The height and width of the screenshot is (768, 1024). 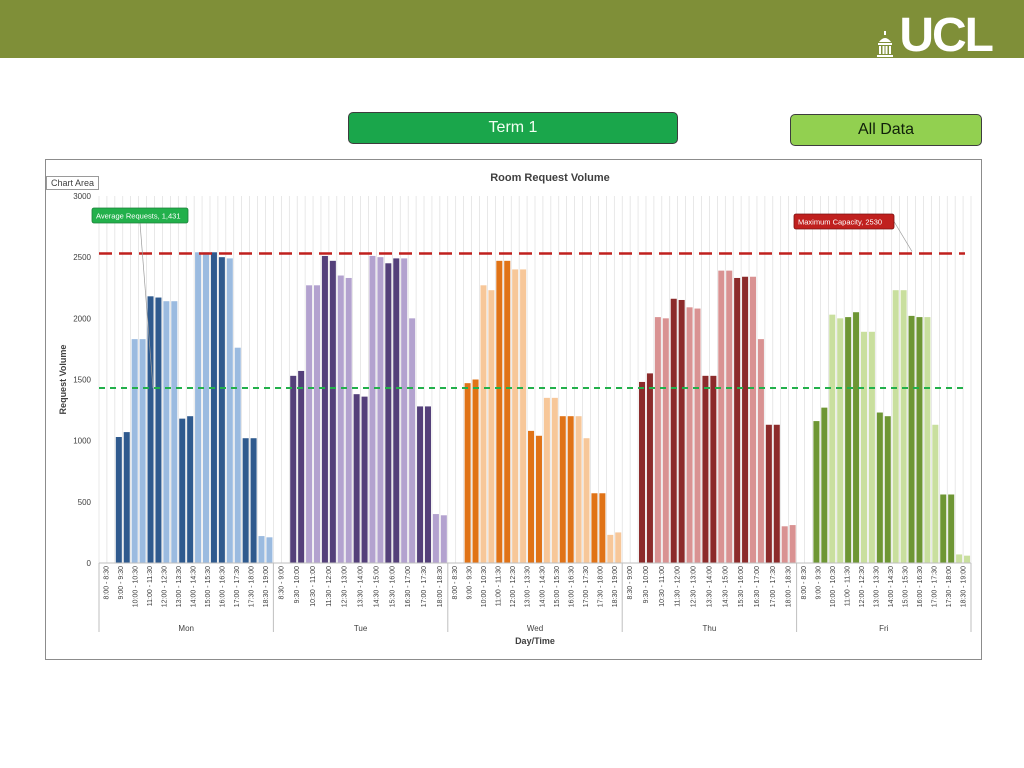 I want to click on average-callout-leader, so click(x=146, y=305).